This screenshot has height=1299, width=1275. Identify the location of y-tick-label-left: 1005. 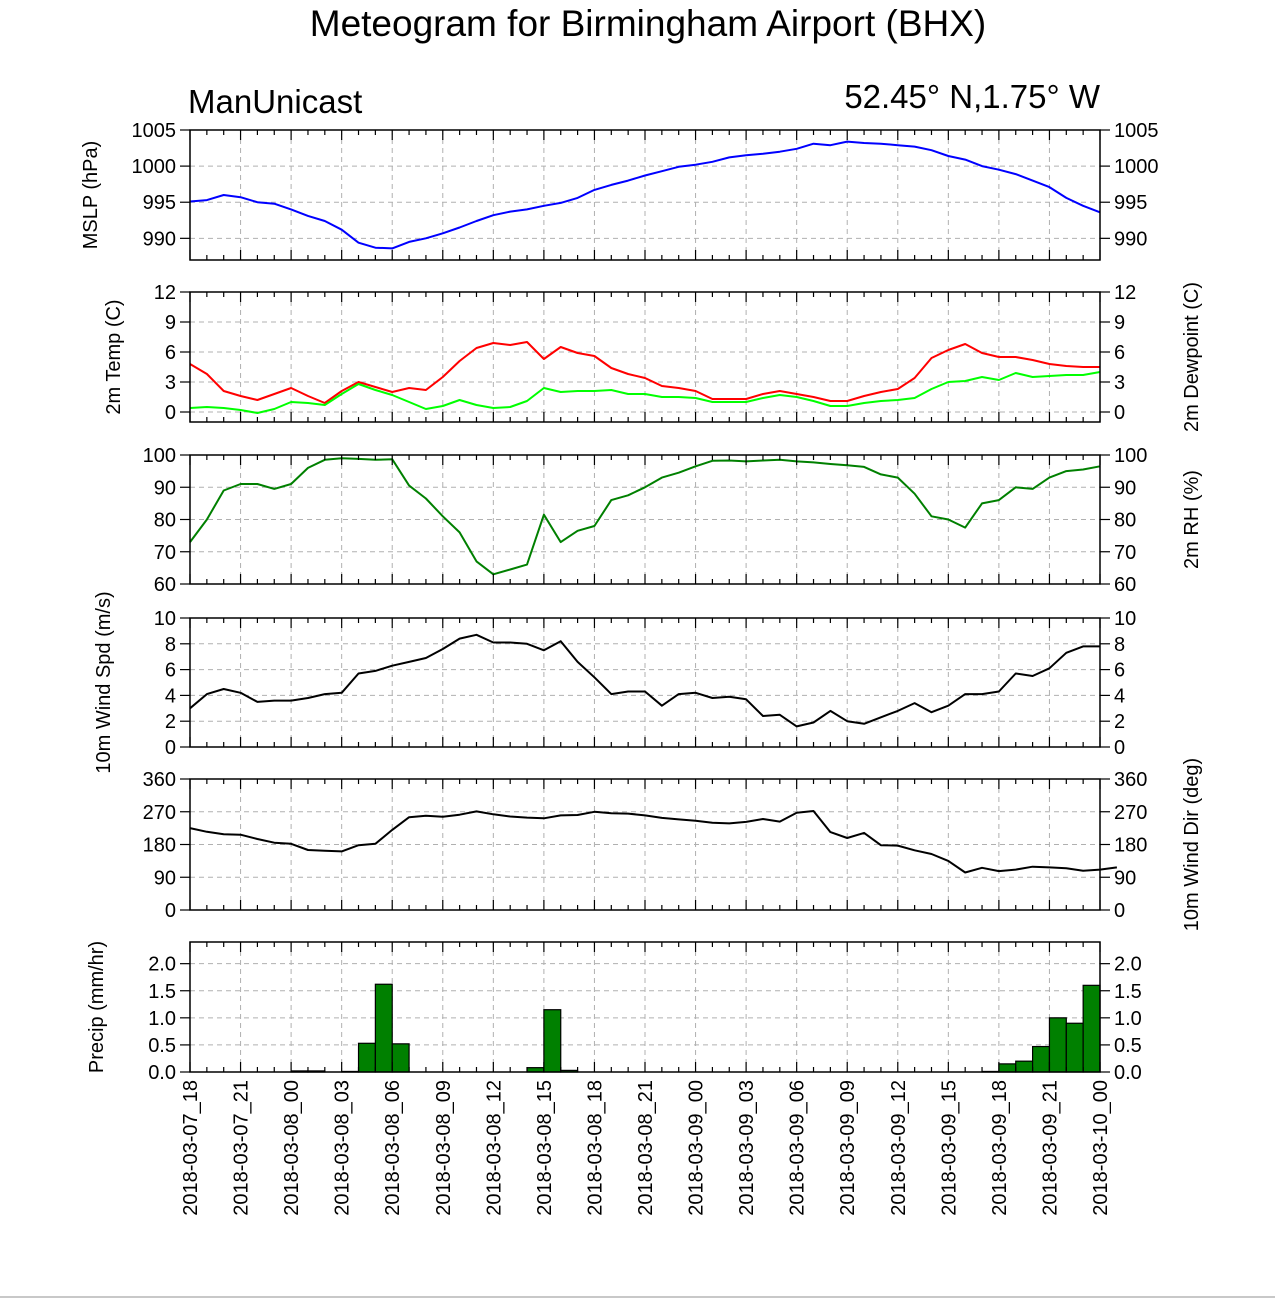
(154, 131).